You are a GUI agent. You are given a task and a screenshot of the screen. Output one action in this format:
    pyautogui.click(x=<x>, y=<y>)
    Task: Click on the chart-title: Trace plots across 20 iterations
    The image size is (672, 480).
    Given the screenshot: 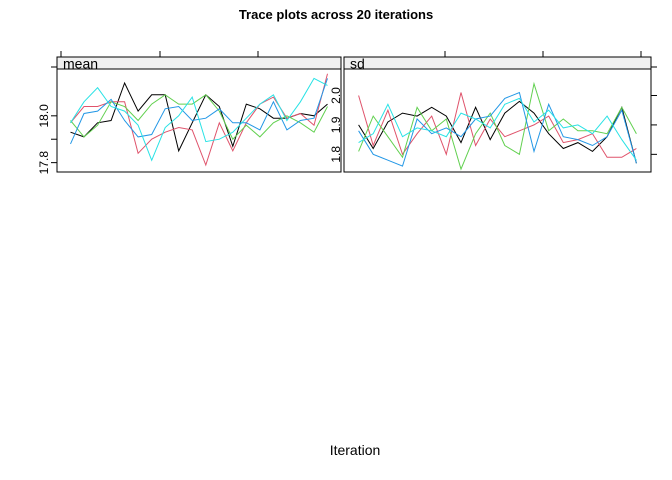 What is the action you would take?
    pyautogui.click(x=336, y=14)
    